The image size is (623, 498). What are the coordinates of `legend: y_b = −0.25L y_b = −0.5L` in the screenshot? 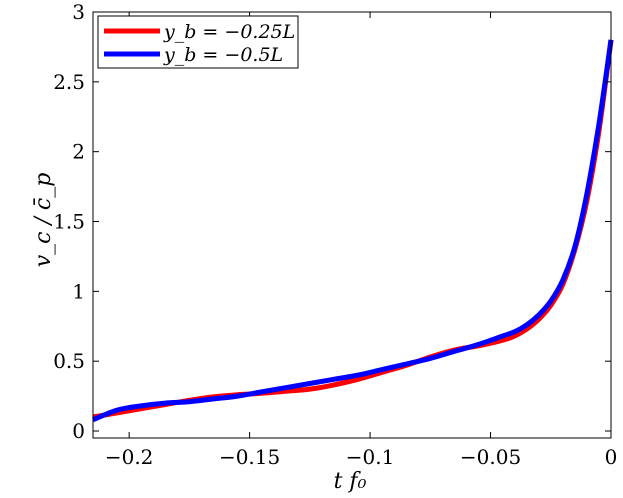 It's located at (198, 42).